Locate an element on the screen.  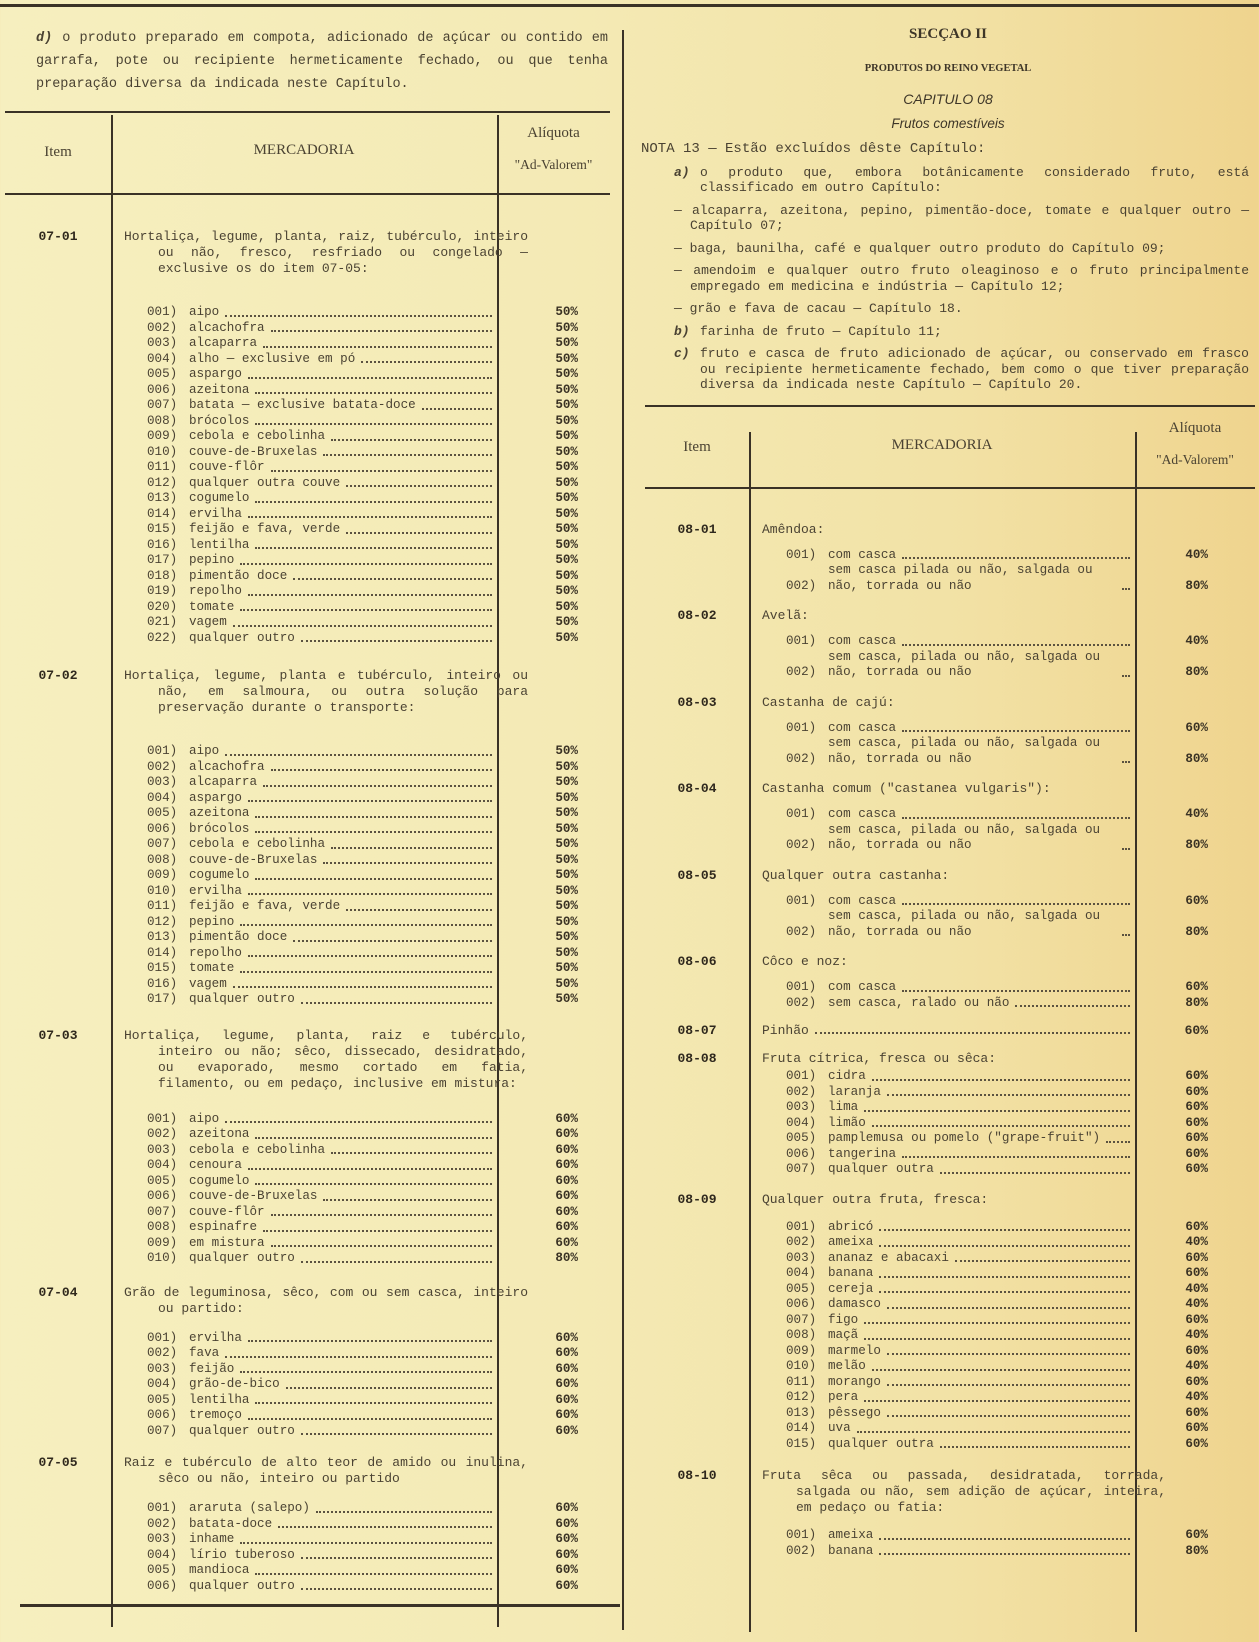
nota-a-marker: a) is located at coordinates (682, 172).